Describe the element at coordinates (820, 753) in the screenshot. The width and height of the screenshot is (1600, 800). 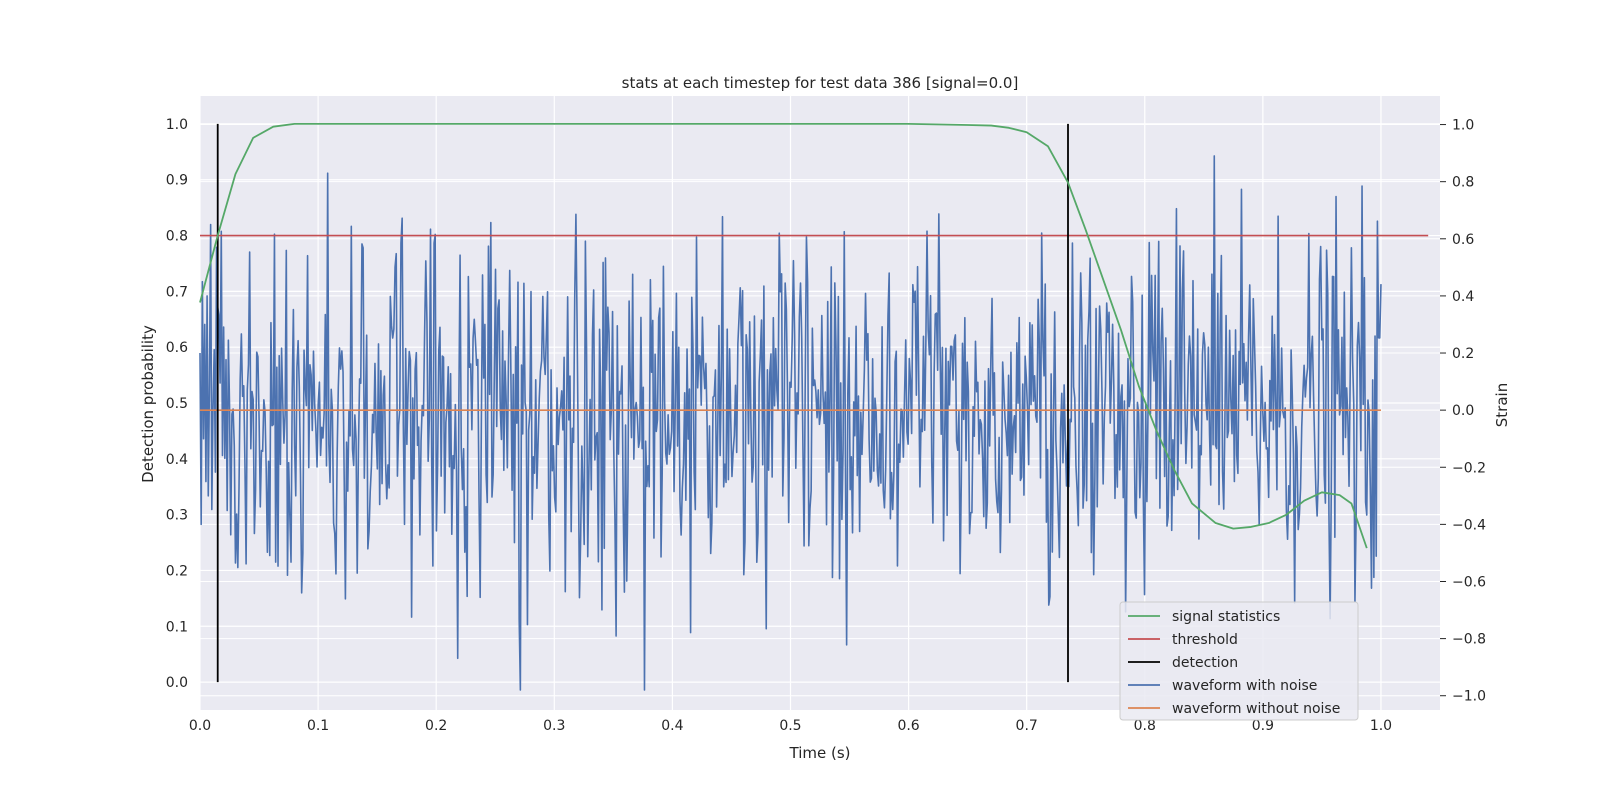
I see `x-axis-label: Time (s)` at that location.